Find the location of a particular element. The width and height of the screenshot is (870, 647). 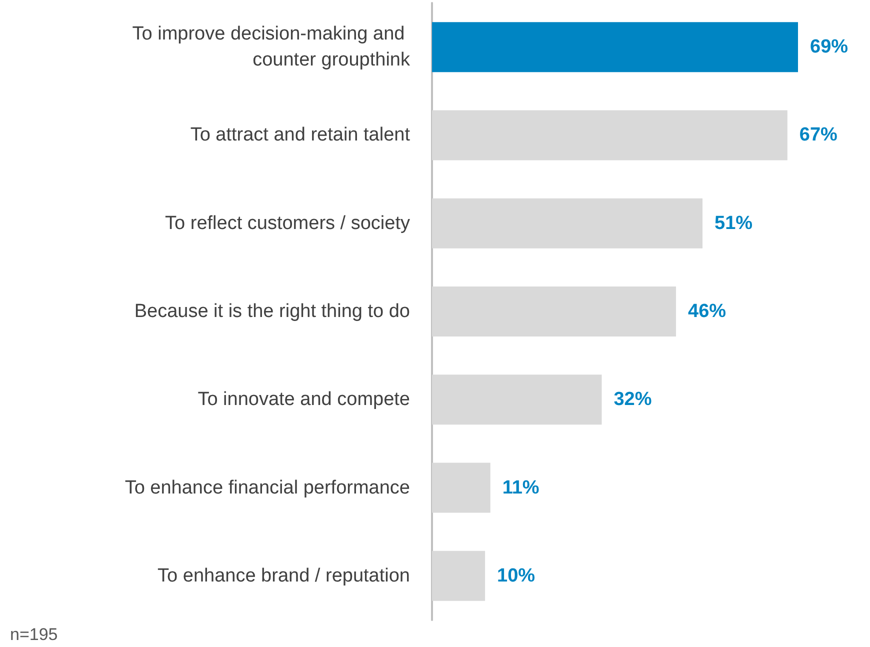

y-tick-label: To enhance financial performance is located at coordinates (267, 487).